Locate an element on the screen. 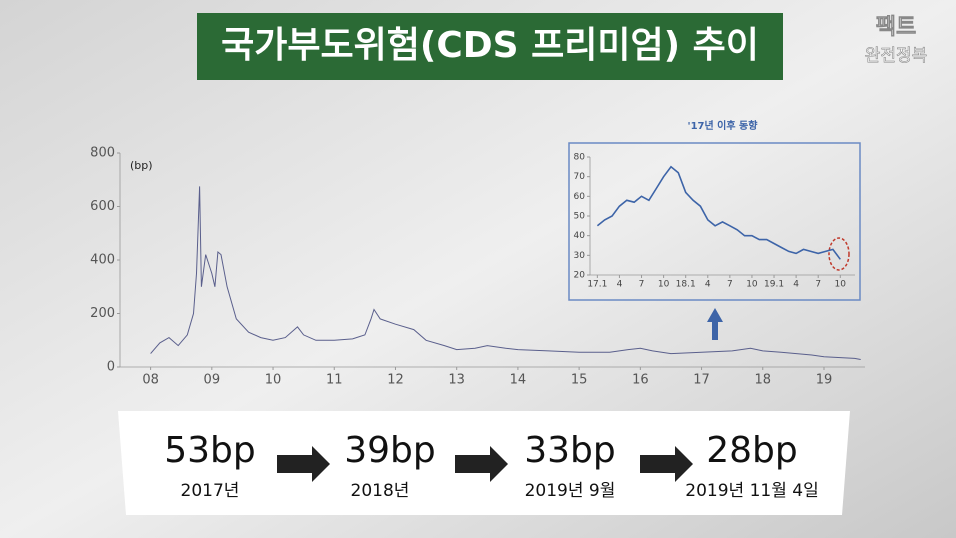 Image resolution: width=956 pixels, height=538 pixels. summary-value: 33bp is located at coordinates (570, 450).